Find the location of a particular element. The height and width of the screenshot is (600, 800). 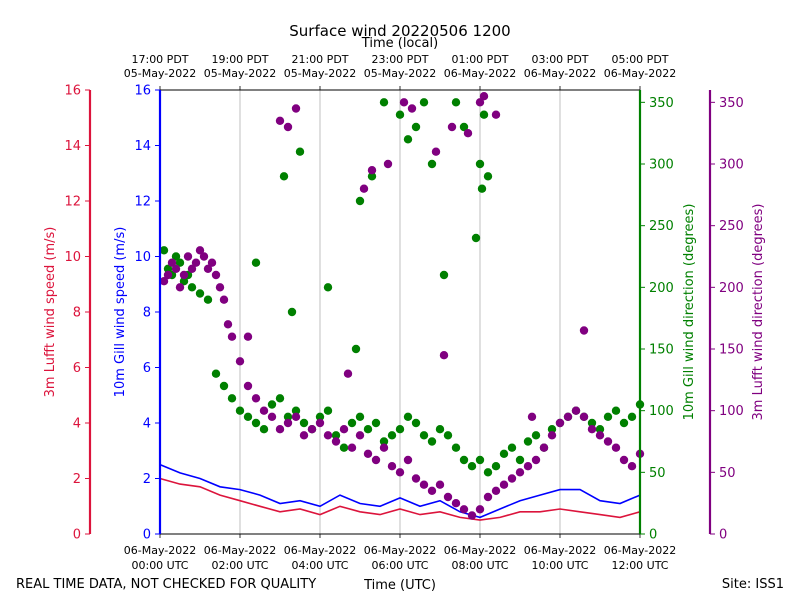

y-tick-label-lufft_speed: 14 is located at coordinates (72, 146).